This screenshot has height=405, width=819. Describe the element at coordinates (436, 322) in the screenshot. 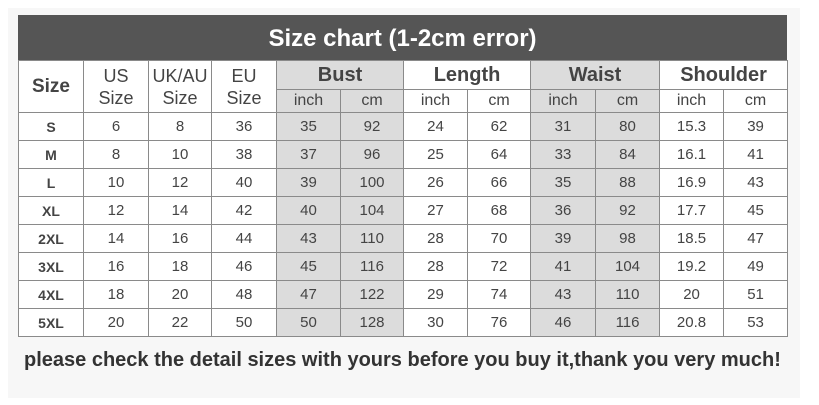

I see `table-cell: 30` at that location.